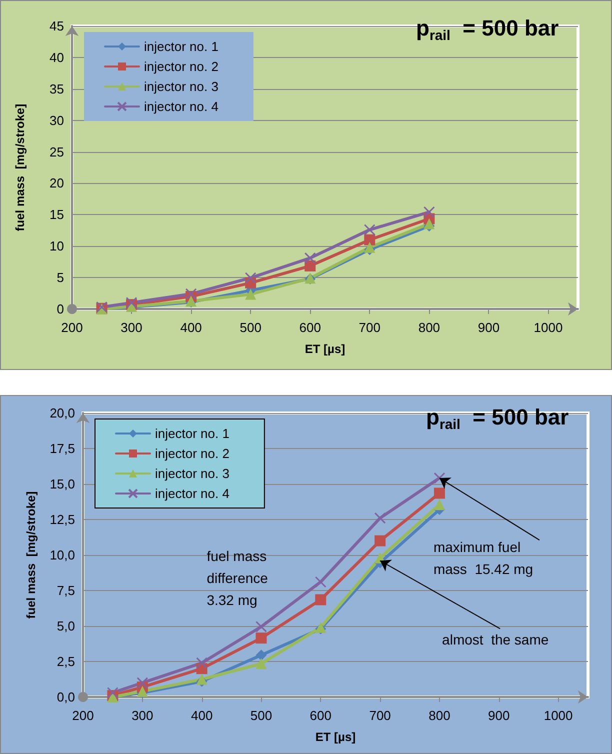  I want to click on y-tick-label: 10,0, so click(62, 555).